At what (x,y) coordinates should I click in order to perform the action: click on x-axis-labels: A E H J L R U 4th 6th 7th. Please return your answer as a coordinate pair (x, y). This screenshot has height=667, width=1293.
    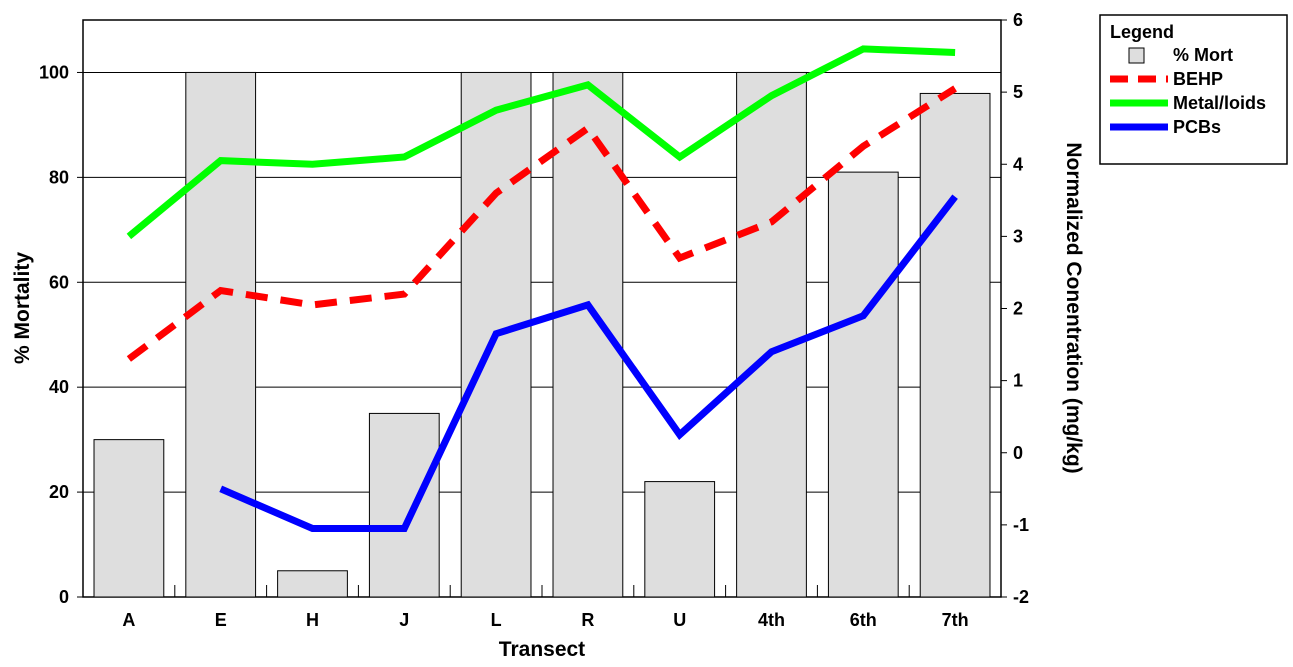
    Looking at the image, I should click on (545, 620).